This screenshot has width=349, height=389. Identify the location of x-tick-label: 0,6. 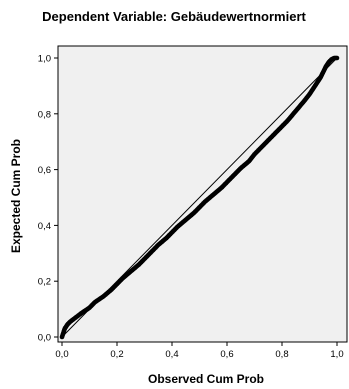
(226, 354).